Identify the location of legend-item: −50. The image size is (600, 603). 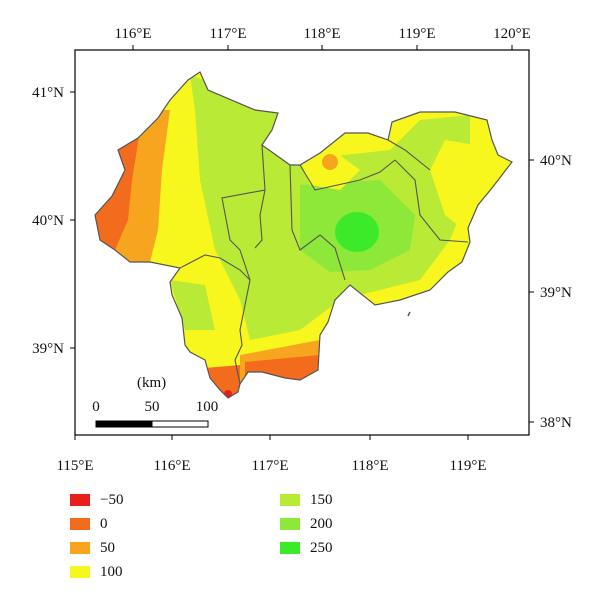
(96, 500).